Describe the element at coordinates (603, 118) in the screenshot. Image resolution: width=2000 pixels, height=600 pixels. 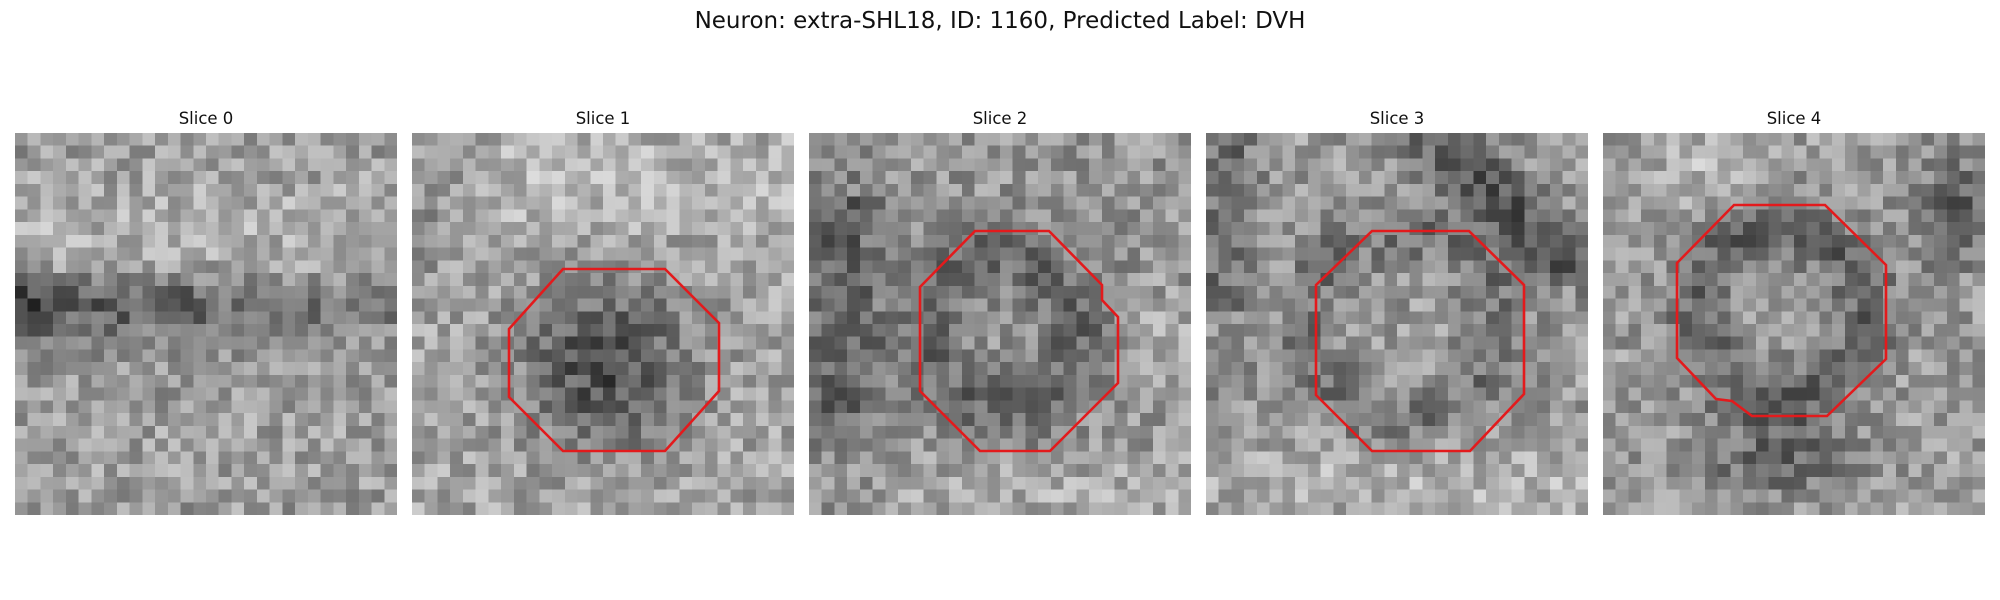
I see `slice-title-1: Slice 1` at that location.